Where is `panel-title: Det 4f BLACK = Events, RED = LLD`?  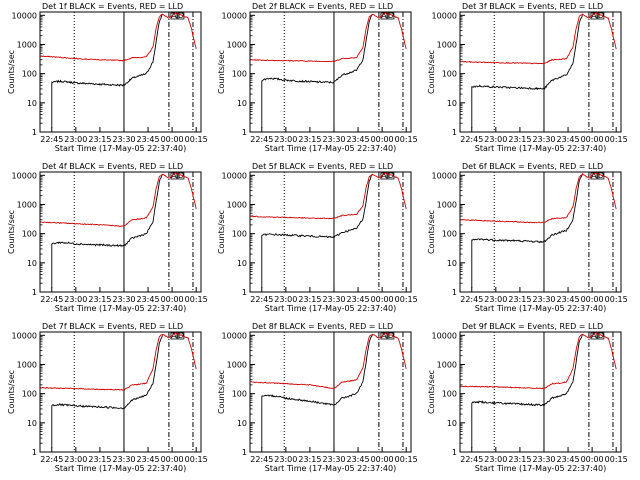 panel-title: Det 4f BLACK = Events, RED = LLD is located at coordinates (112, 166).